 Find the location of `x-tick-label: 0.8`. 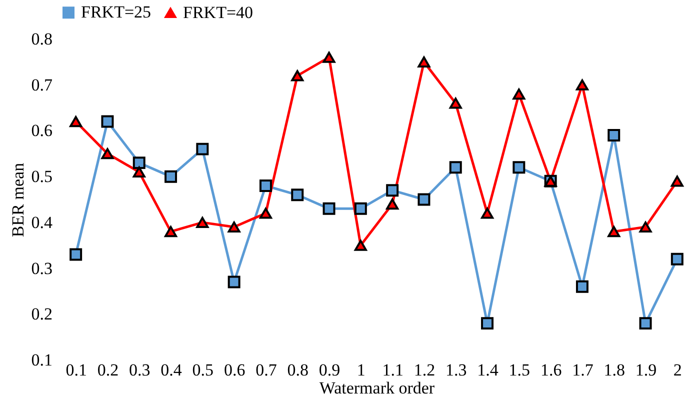

x-tick-label: 0.8 is located at coordinates (297, 370).